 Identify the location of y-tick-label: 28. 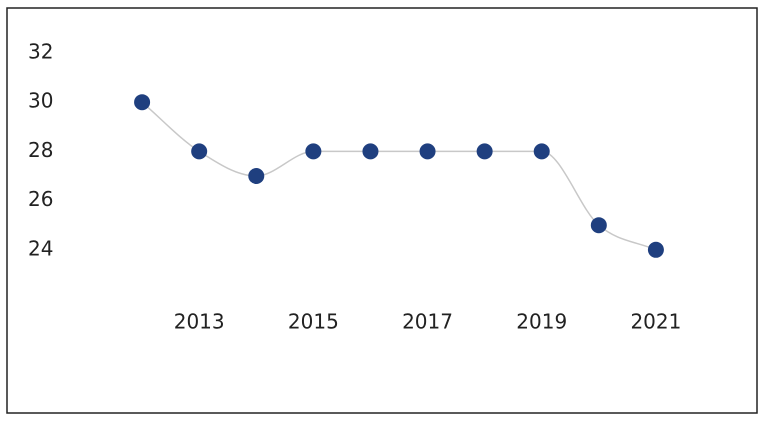
(40, 150).